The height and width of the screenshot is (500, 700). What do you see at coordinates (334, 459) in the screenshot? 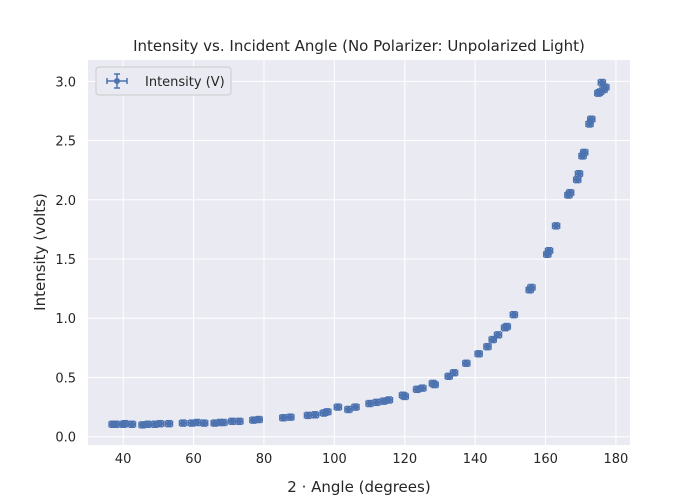
I see `x-tick-label: 100` at bounding box center [334, 459].